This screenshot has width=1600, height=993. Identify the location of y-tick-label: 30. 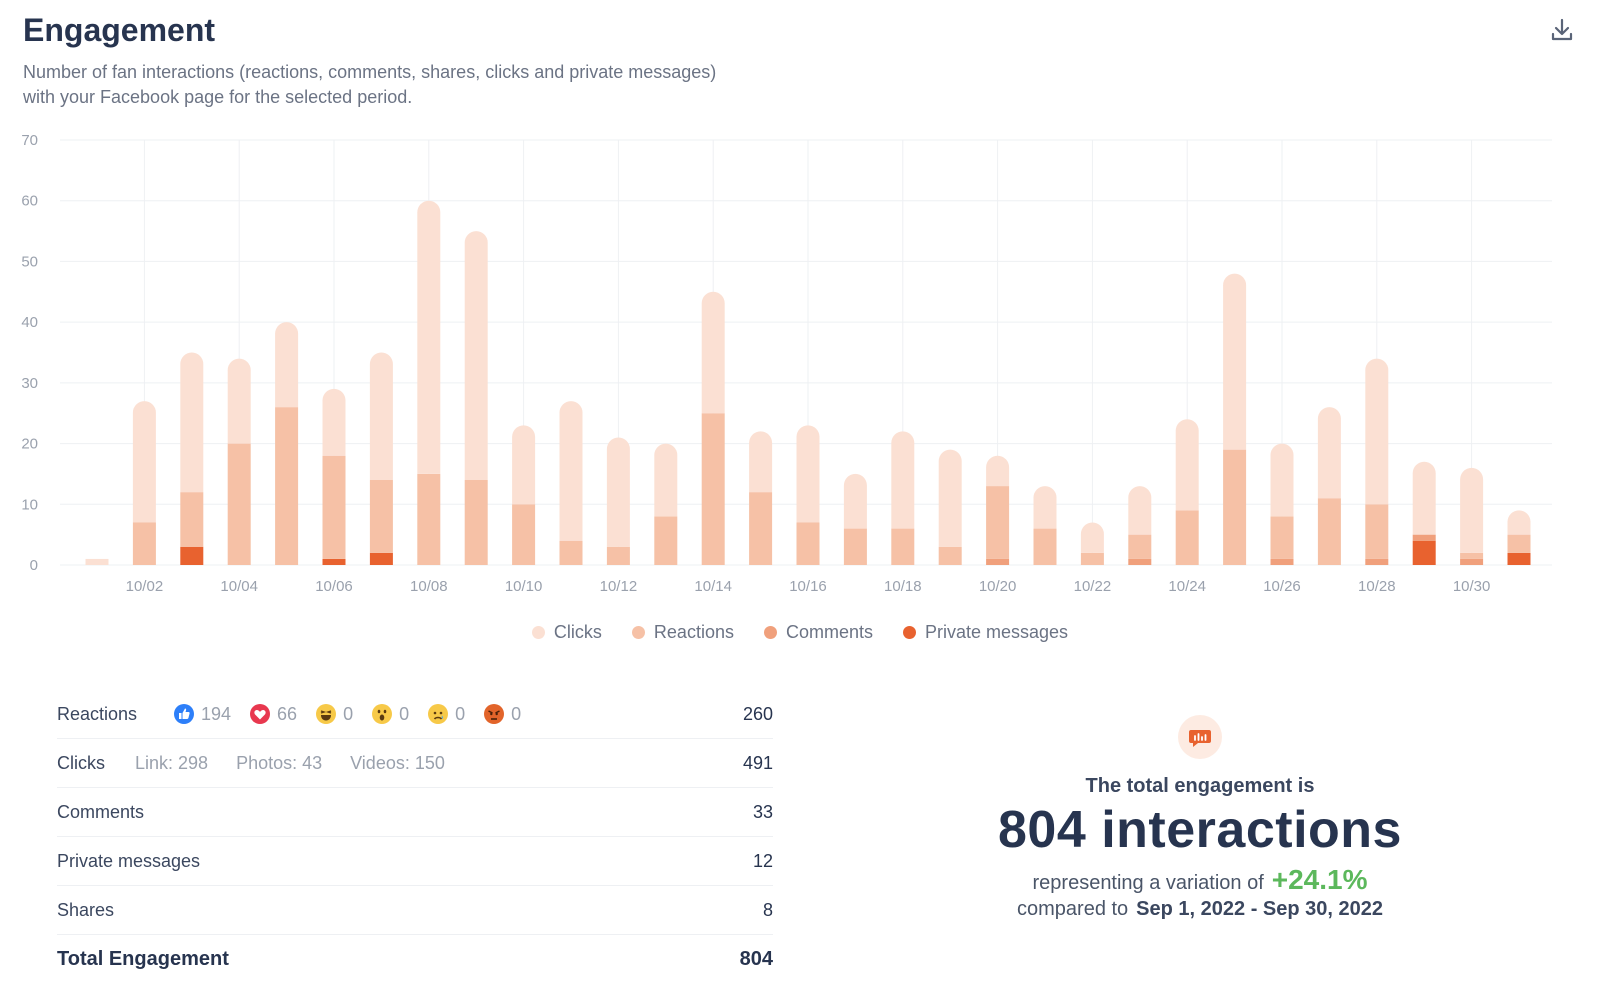
(29, 383).